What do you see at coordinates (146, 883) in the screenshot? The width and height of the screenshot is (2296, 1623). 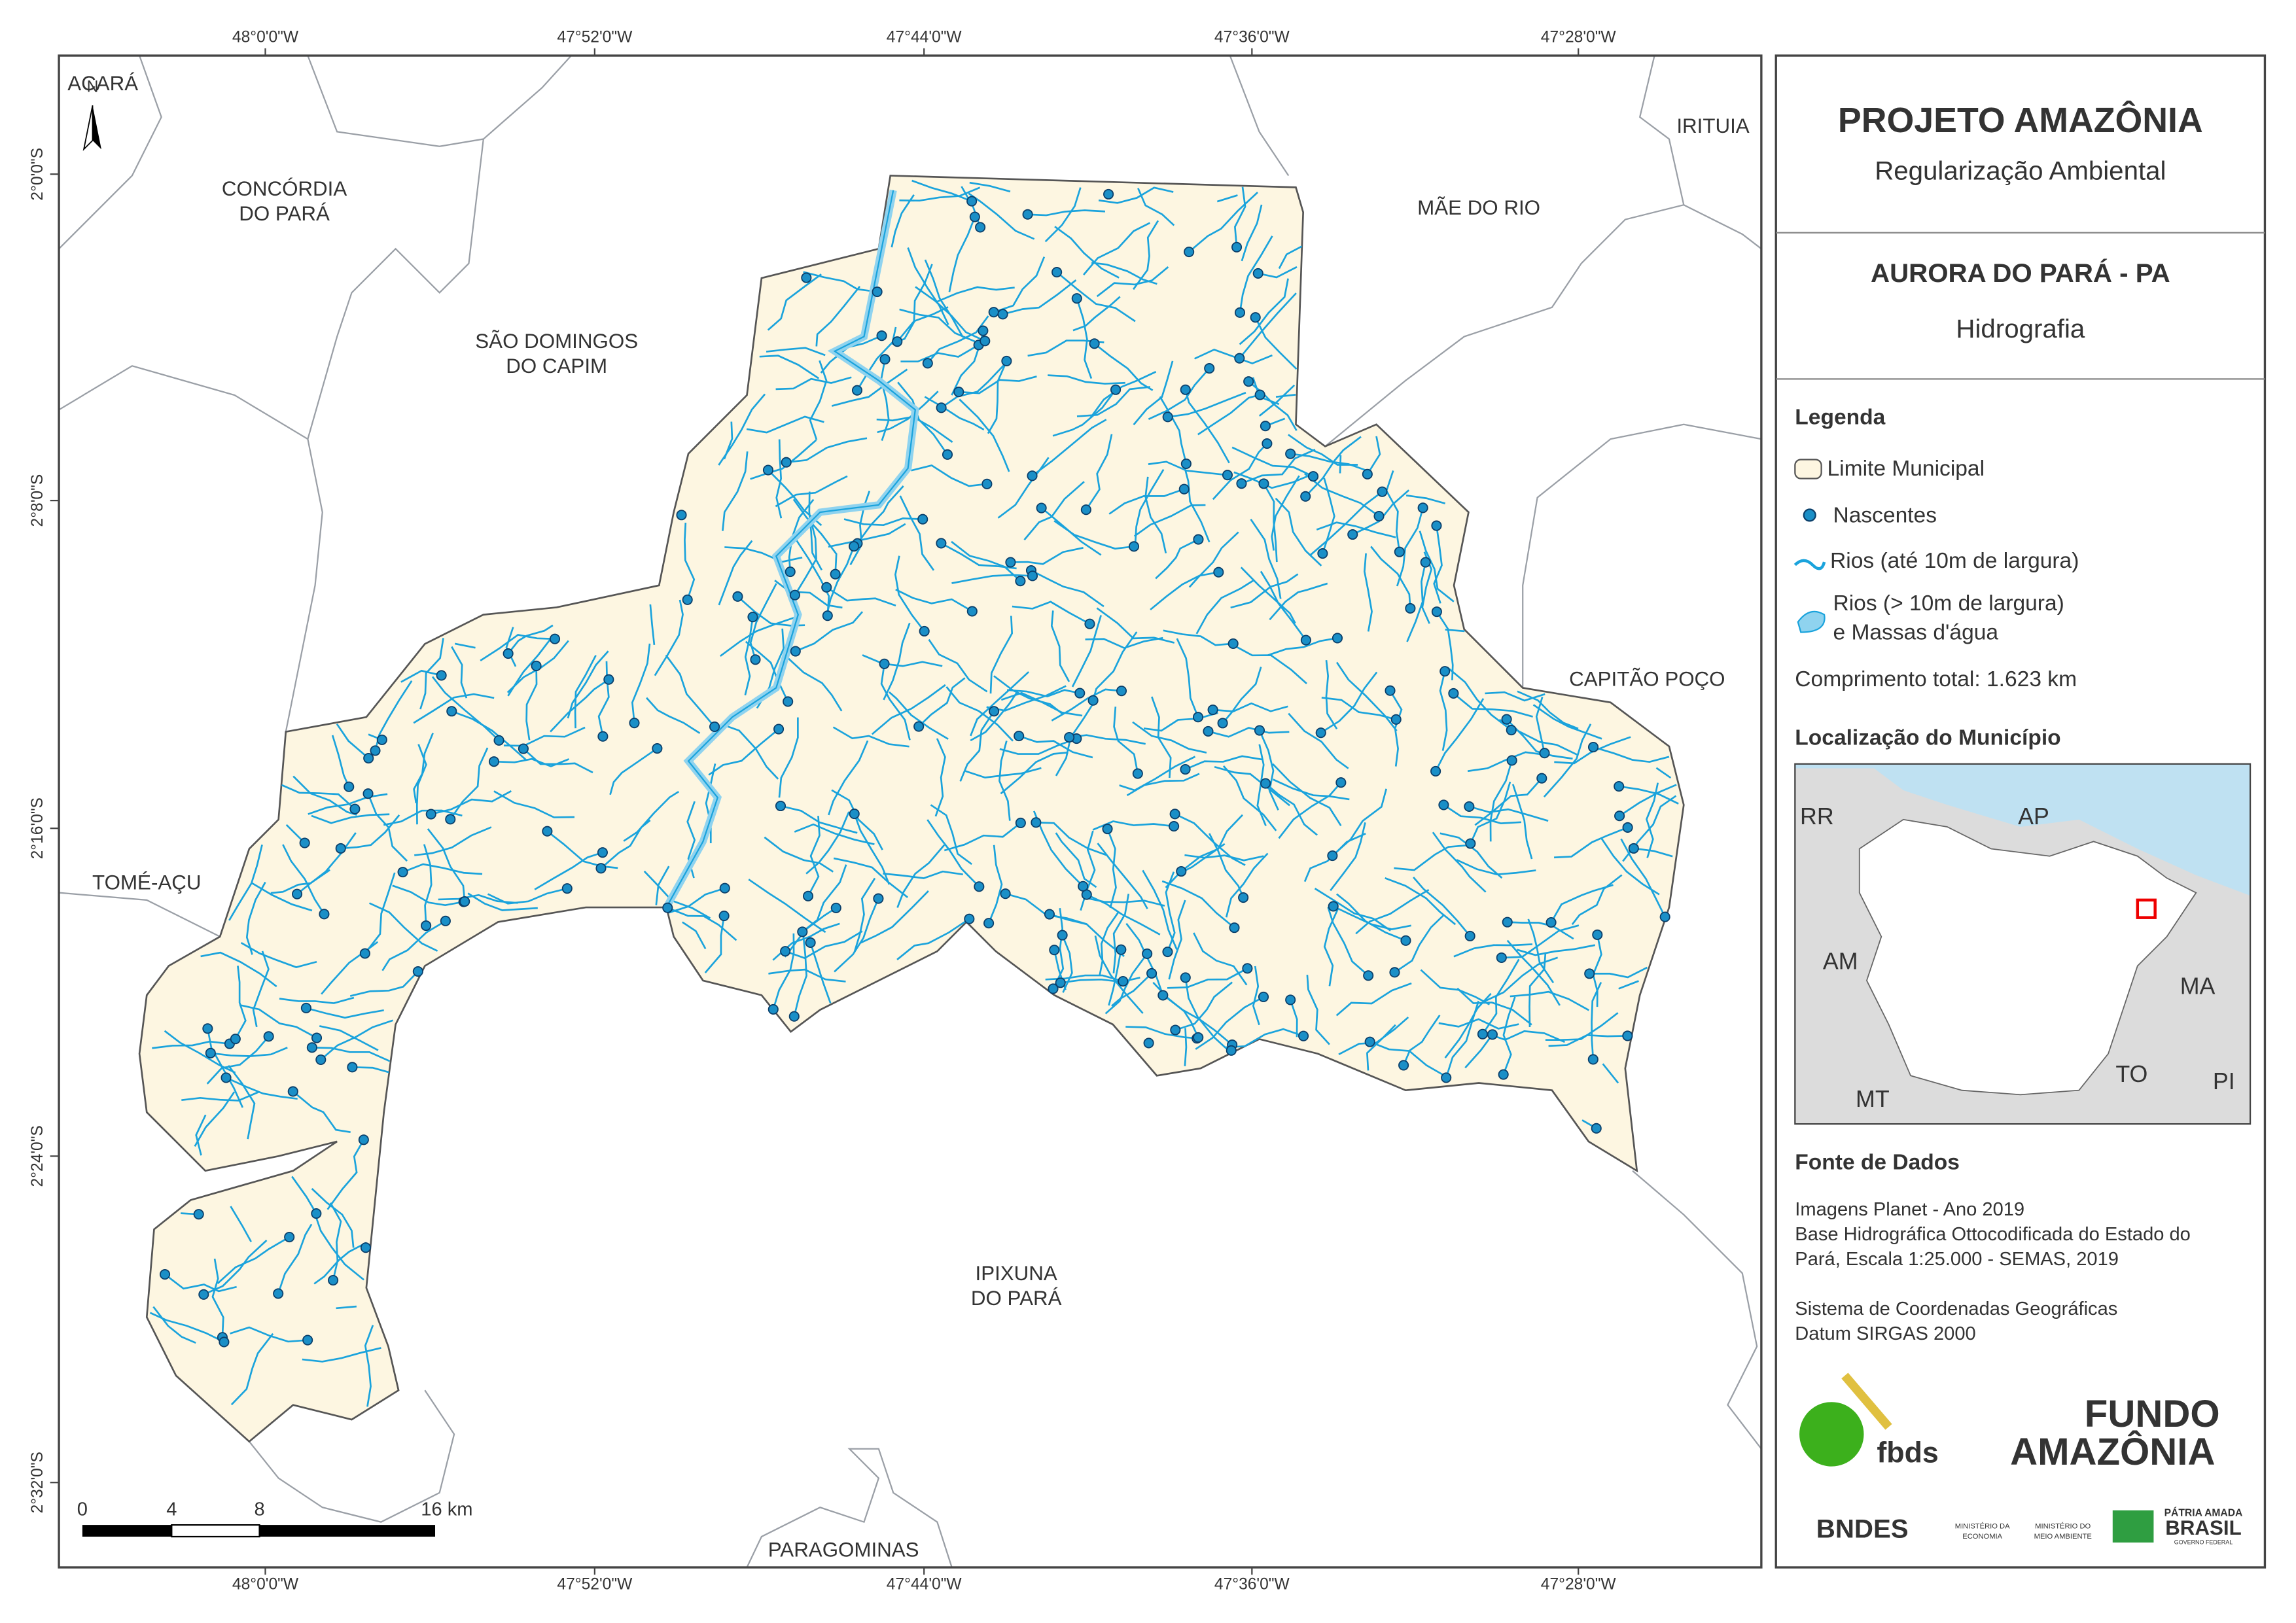 I see `neighbor-label: TOMÉ-AÇU` at bounding box center [146, 883].